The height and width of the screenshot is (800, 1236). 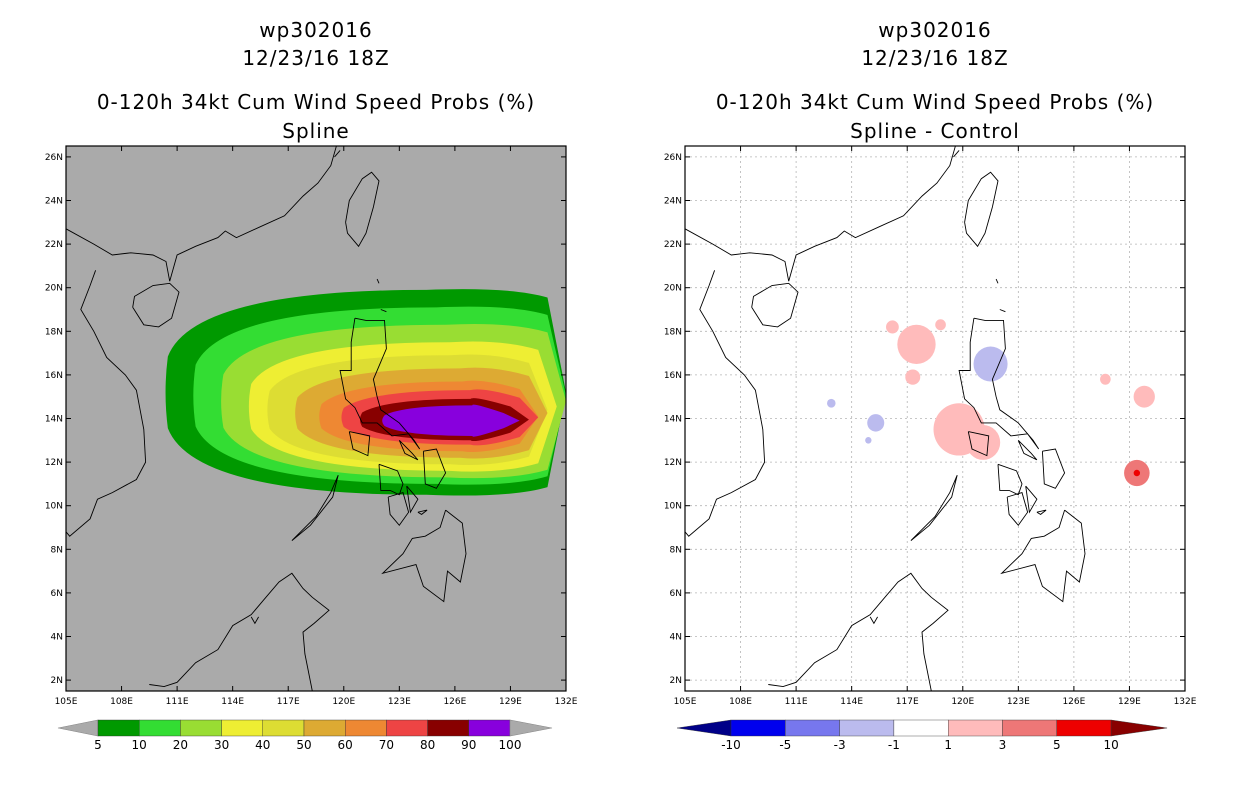 I want to click on right-colorbar: -10 -5 -3 -1 1 3 5 10, so click(x=922, y=735).